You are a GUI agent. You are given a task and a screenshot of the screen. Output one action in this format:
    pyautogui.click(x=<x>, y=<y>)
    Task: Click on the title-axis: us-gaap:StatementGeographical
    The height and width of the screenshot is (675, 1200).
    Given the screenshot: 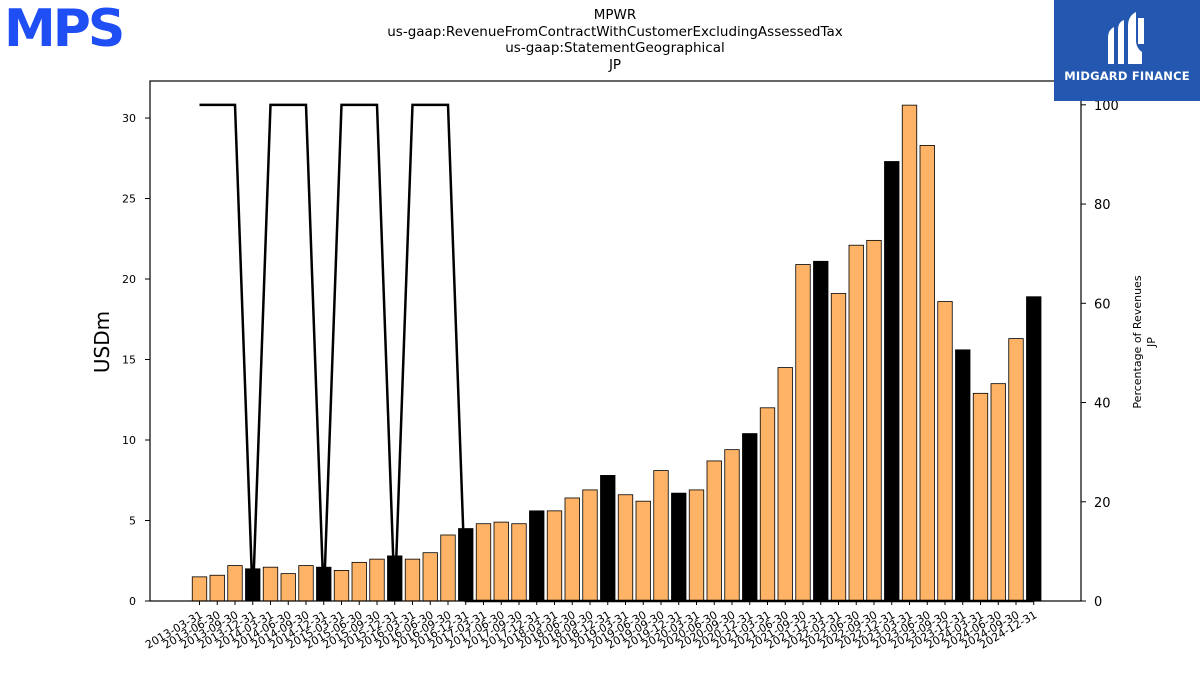 What is the action you would take?
    pyautogui.click(x=615, y=48)
    